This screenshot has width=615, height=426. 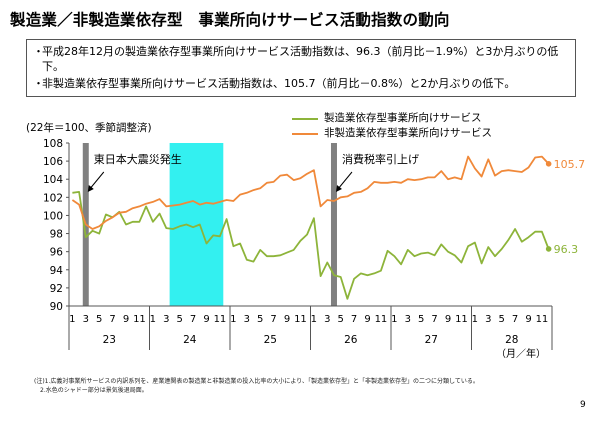 What do you see at coordinates (89, 128) in the screenshot?
I see `index-base-note: (22年＝100、季節調整済)` at bounding box center [89, 128].